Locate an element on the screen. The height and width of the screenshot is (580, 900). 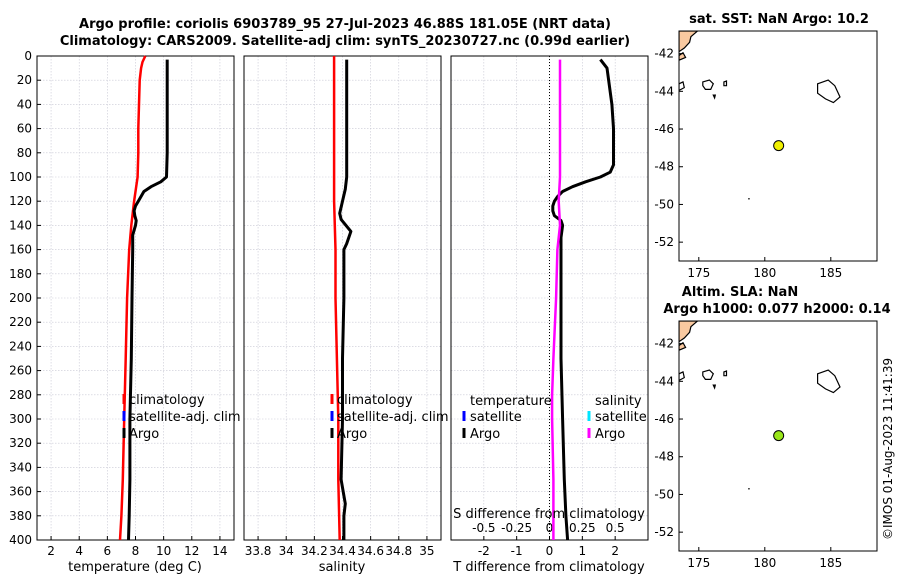
argo-position-marker is located at coordinates (779, 436).